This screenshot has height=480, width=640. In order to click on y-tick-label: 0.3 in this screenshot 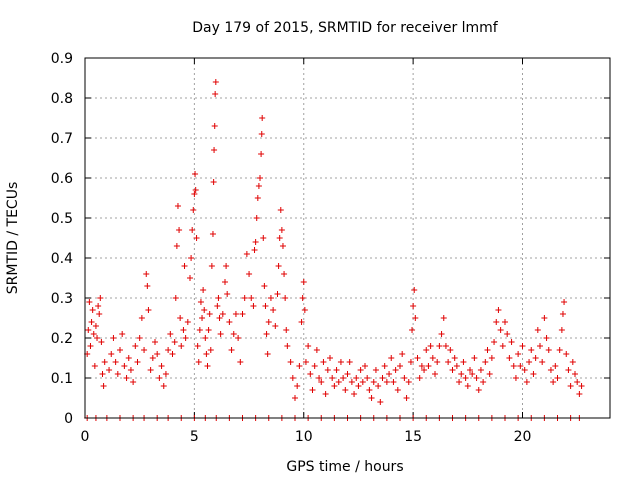, I will do `click(62, 299)`.